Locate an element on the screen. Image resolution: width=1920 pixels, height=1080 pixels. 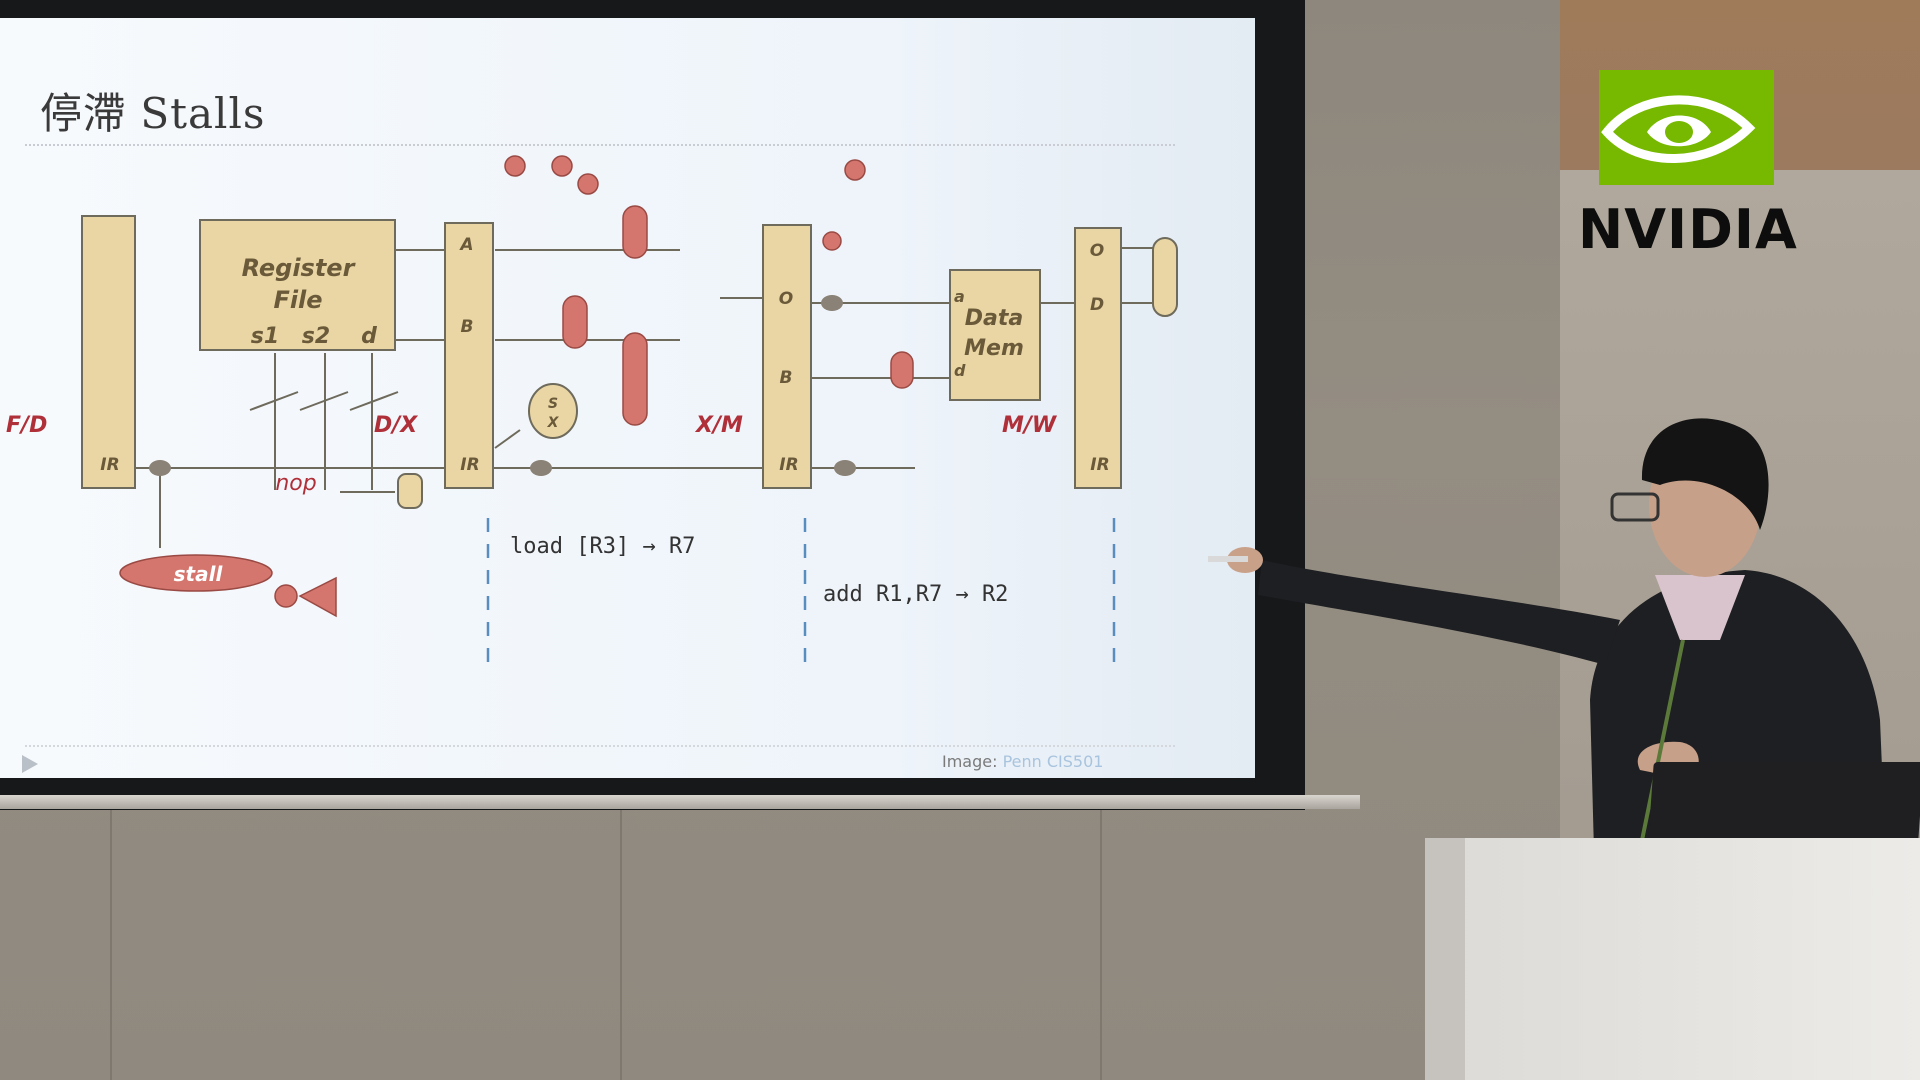
data-mem-label-2: Mem is located at coordinates (994, 348).